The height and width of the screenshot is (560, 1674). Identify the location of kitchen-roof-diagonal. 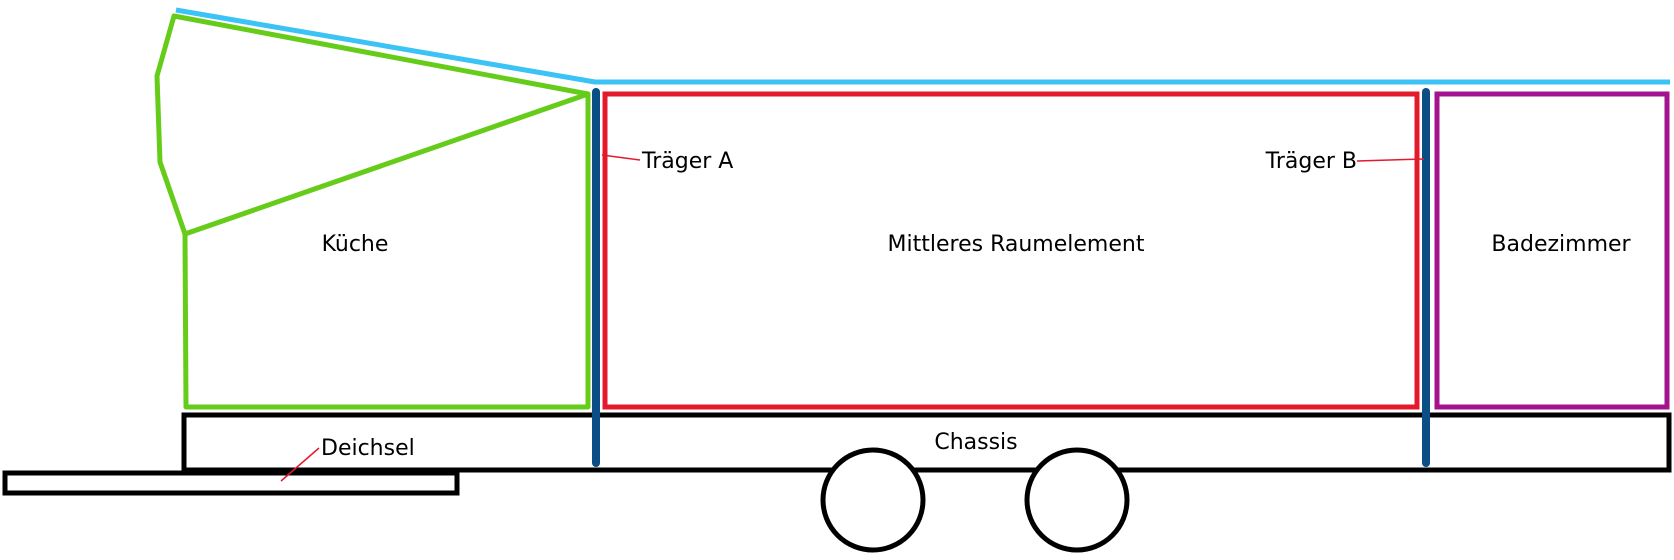
(386, 164).